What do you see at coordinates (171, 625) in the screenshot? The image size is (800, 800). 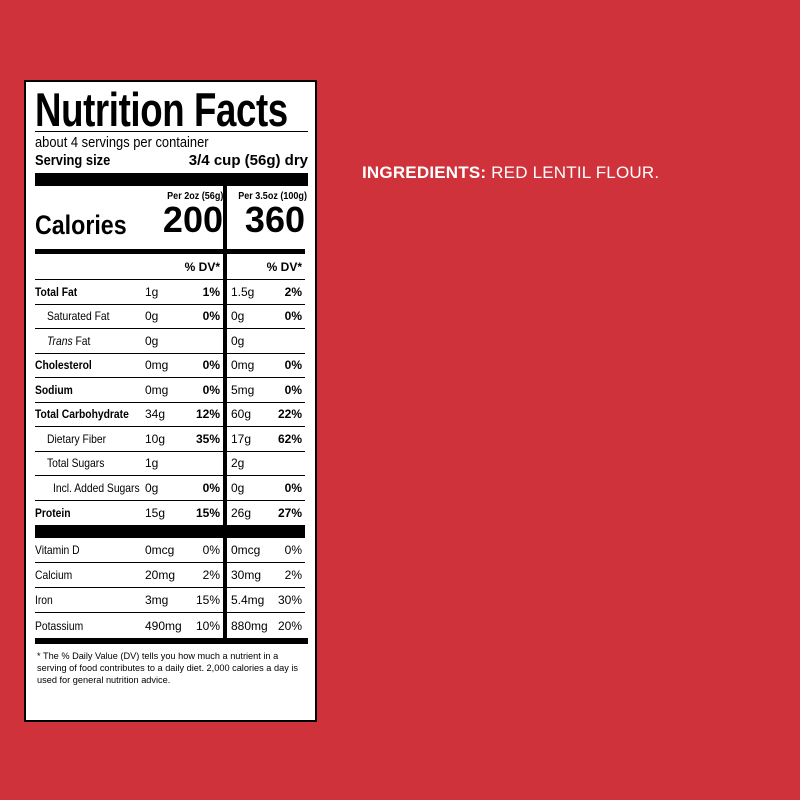 I see `vitamin-row-potassium: Potassium 490mg 10% 880mg 20%` at bounding box center [171, 625].